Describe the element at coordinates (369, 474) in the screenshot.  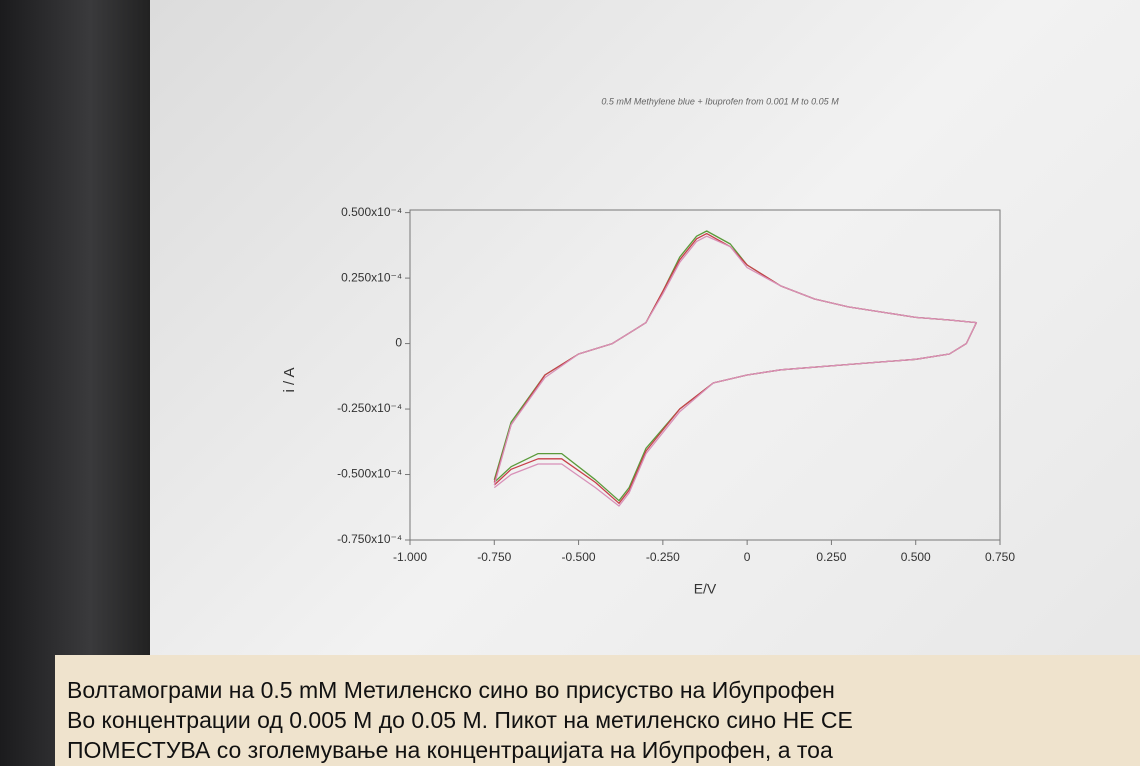
I see `y-tick-label: -0.500x10⁻⁴` at that location.